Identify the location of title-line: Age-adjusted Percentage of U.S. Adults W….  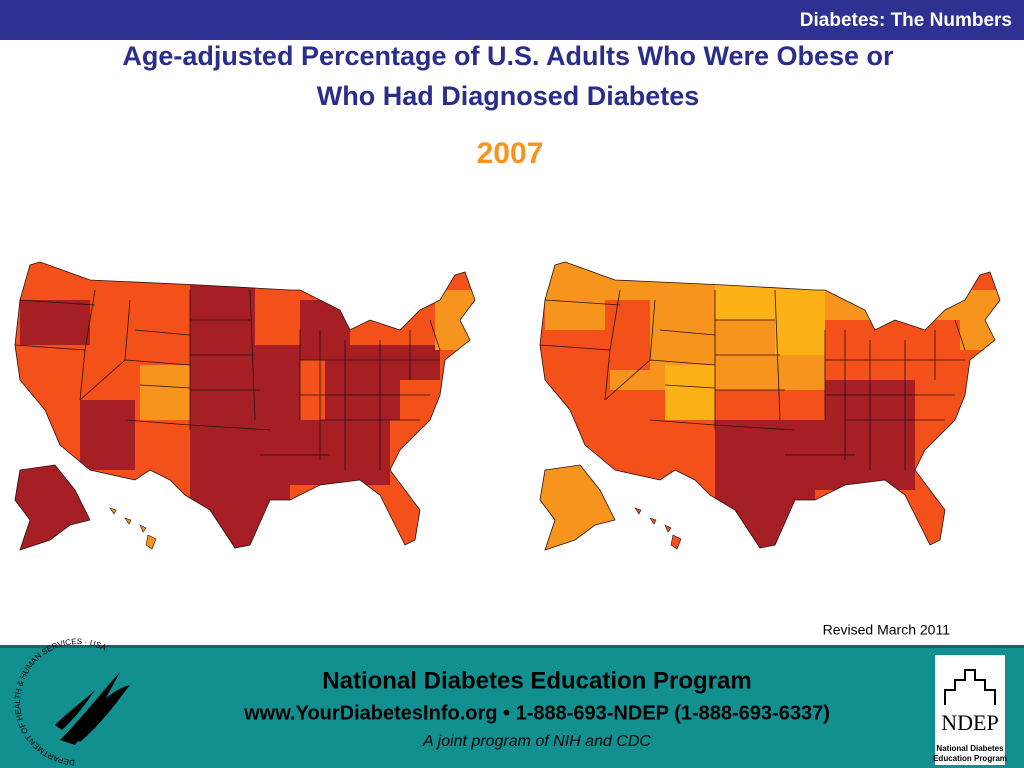
(508, 56).